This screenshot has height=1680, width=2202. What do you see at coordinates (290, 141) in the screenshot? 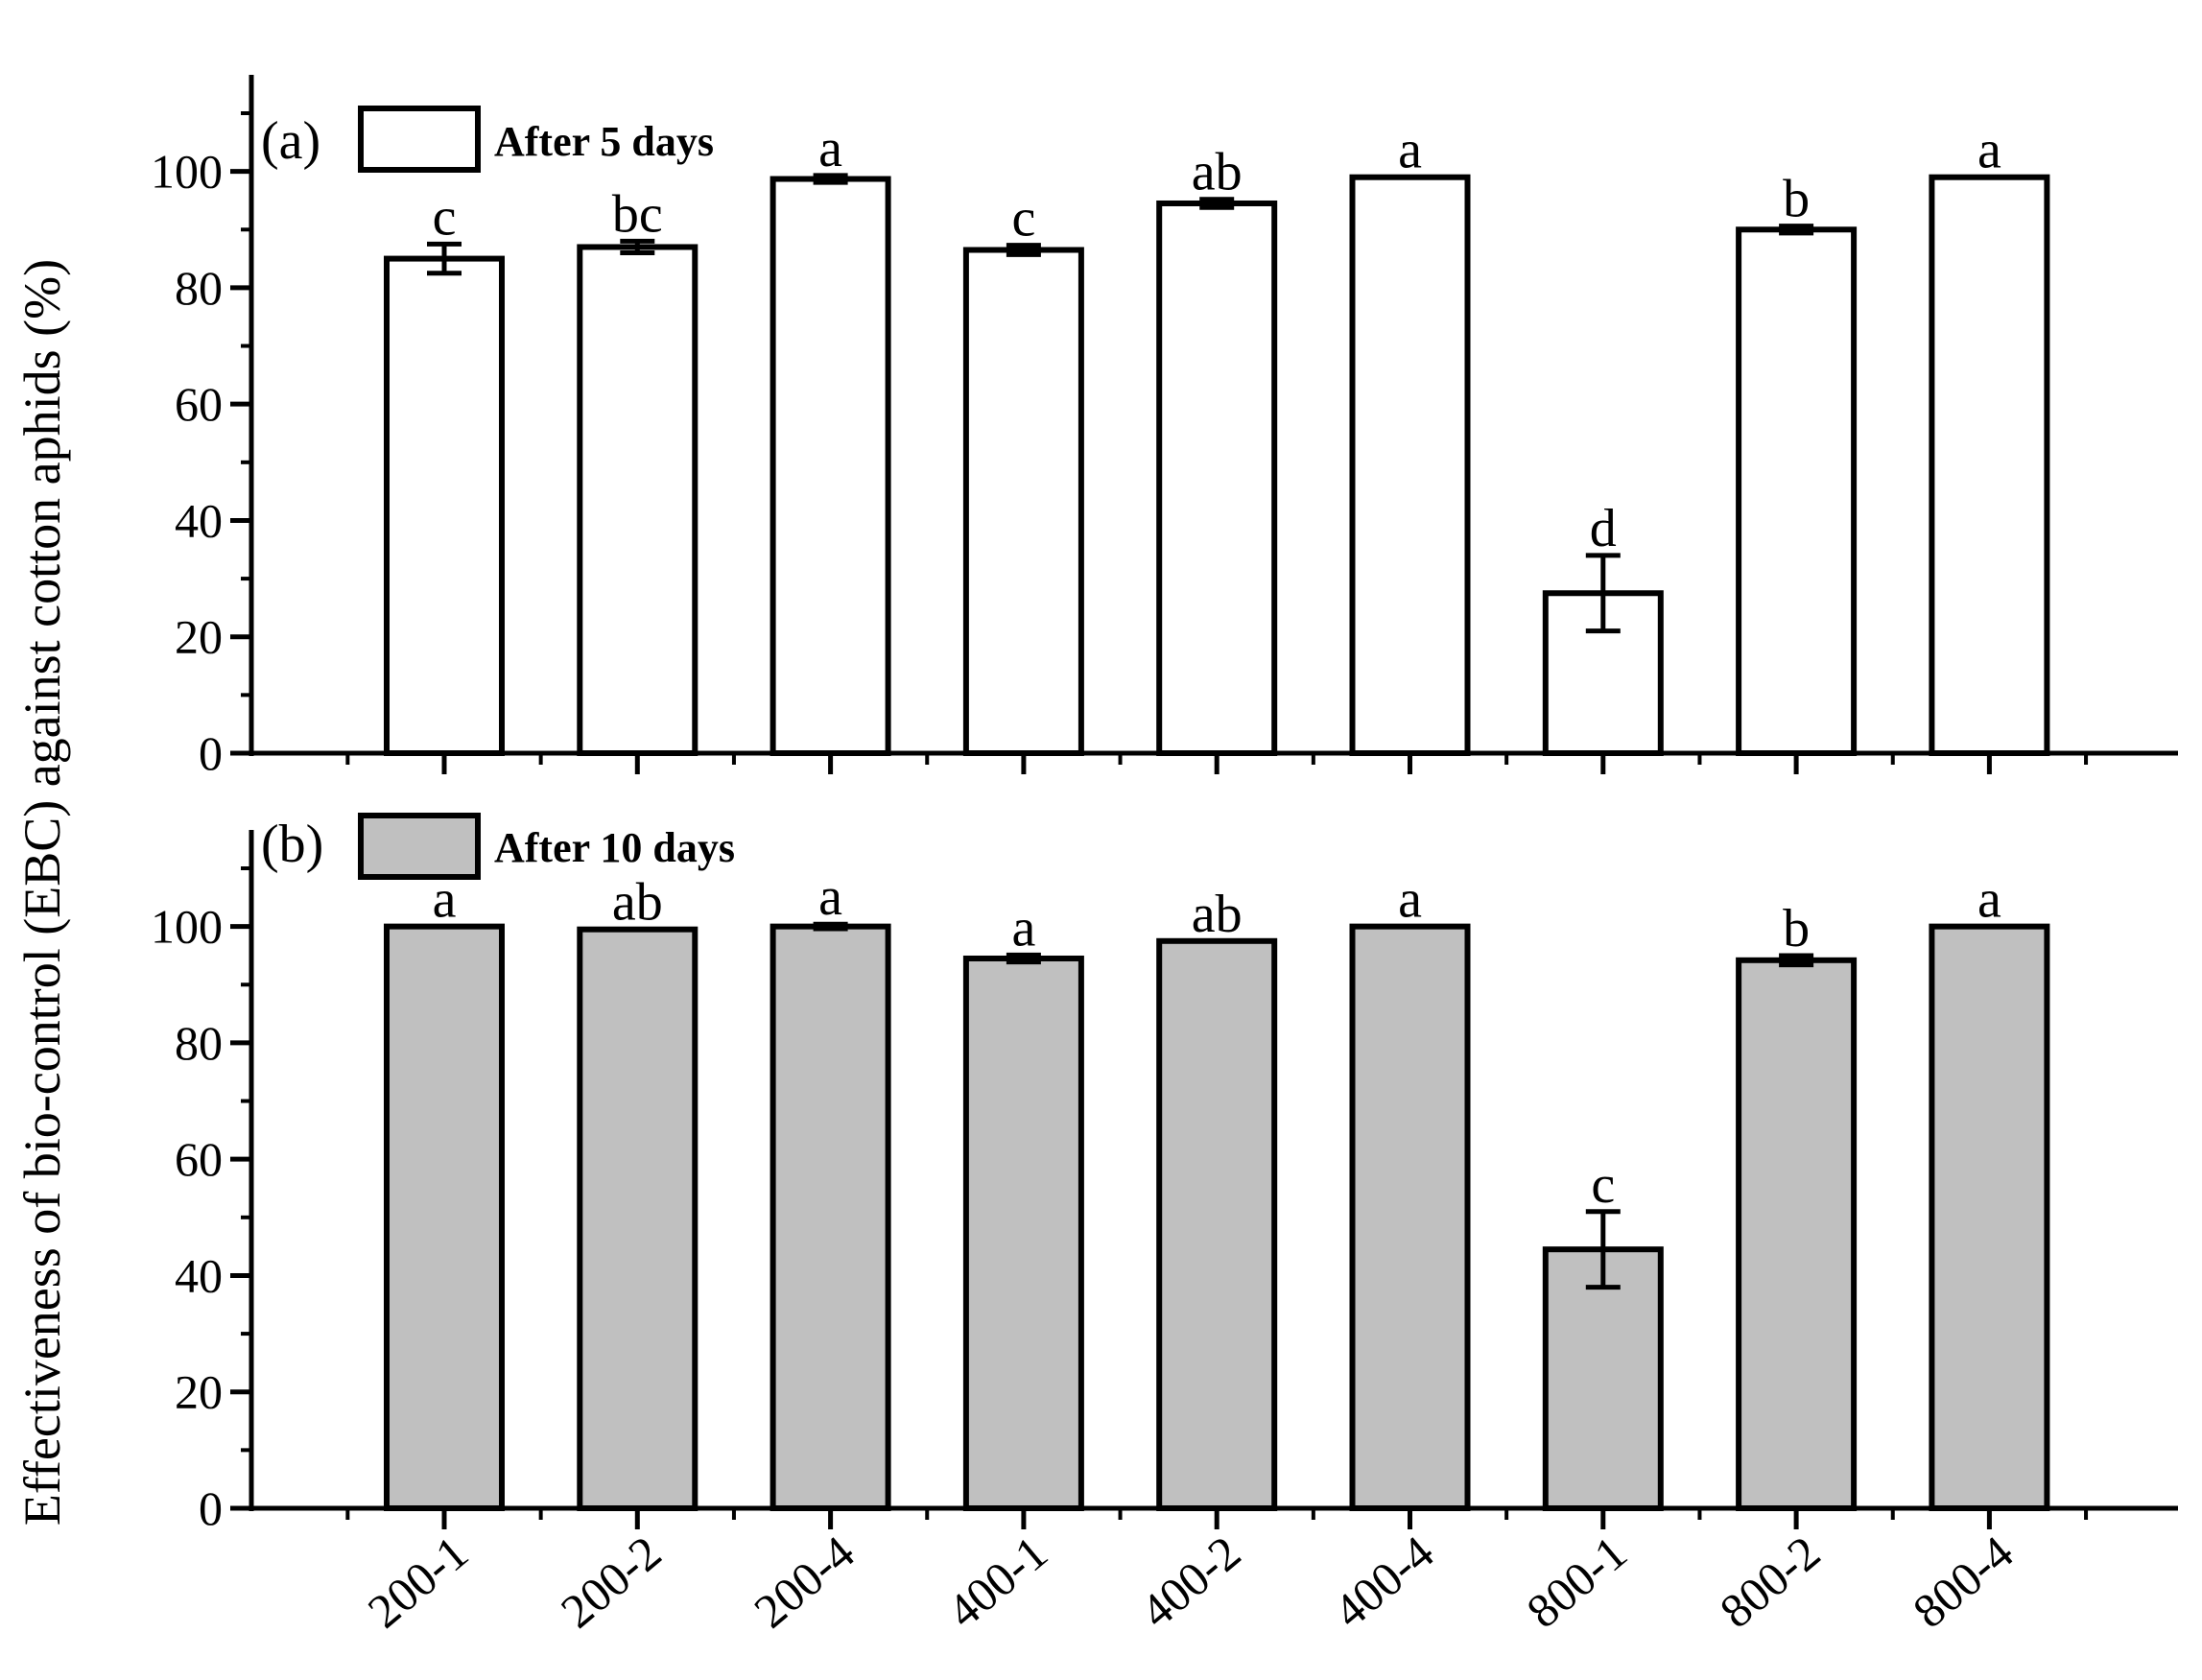
I see `panel-label: (a)` at bounding box center [290, 141].